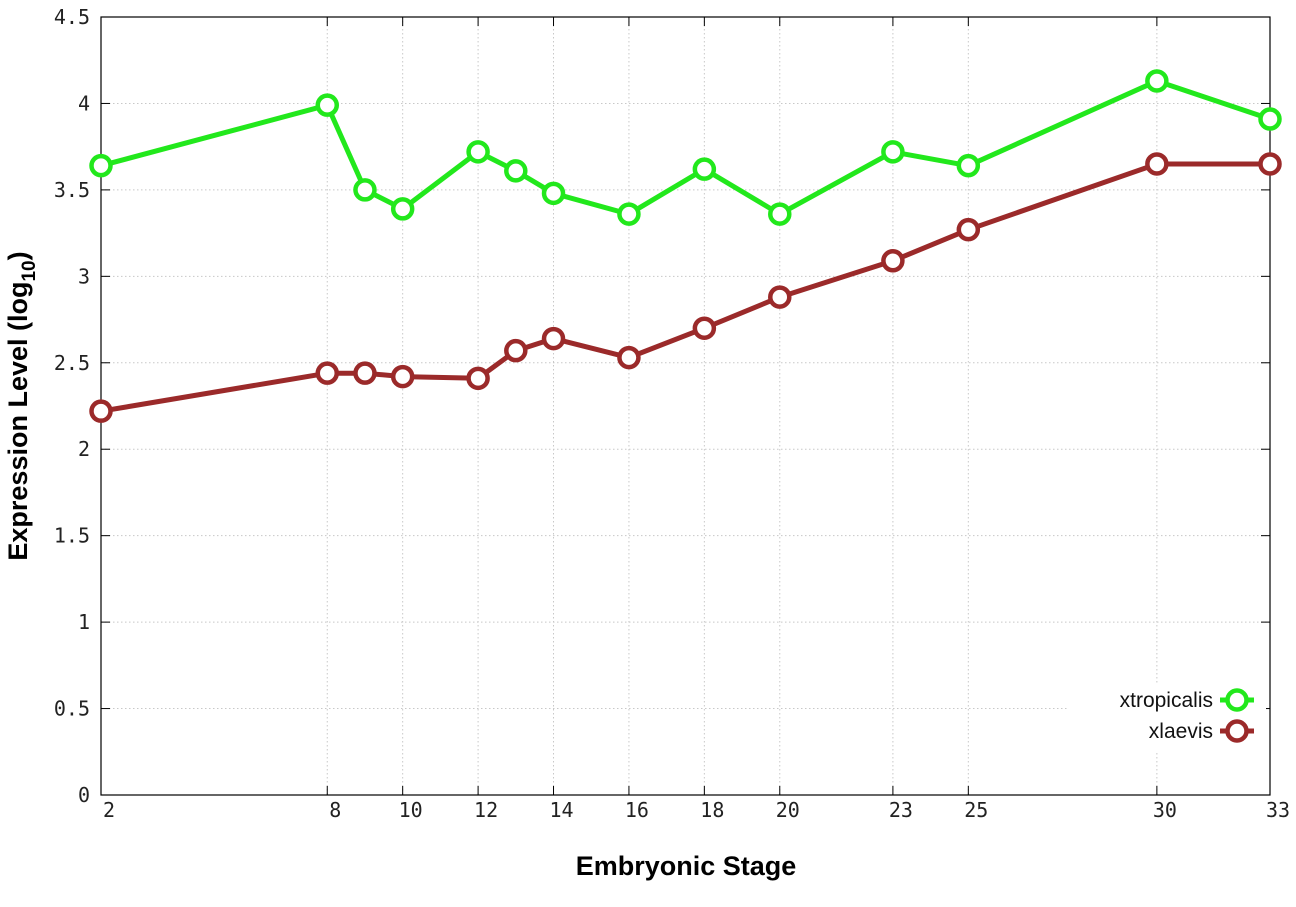 The image size is (1296, 907). Describe the element at coordinates (72, 190) in the screenshot. I see `y-tick-label: 3.5` at that location.